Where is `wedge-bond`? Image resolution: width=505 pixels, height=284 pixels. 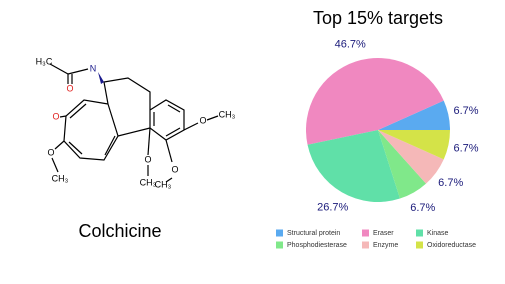
wedge-bond is located at coordinates (101, 78).